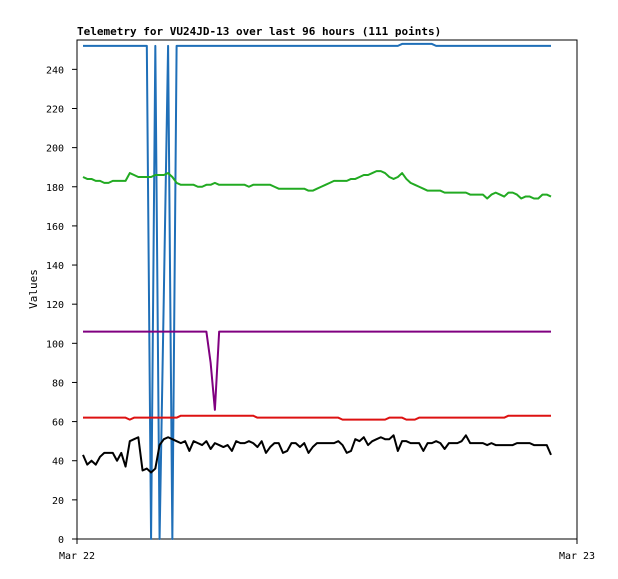 This screenshot has height=579, width=618. What do you see at coordinates (58, 462) in the screenshot?
I see `y-tick-label: 40` at bounding box center [58, 462].